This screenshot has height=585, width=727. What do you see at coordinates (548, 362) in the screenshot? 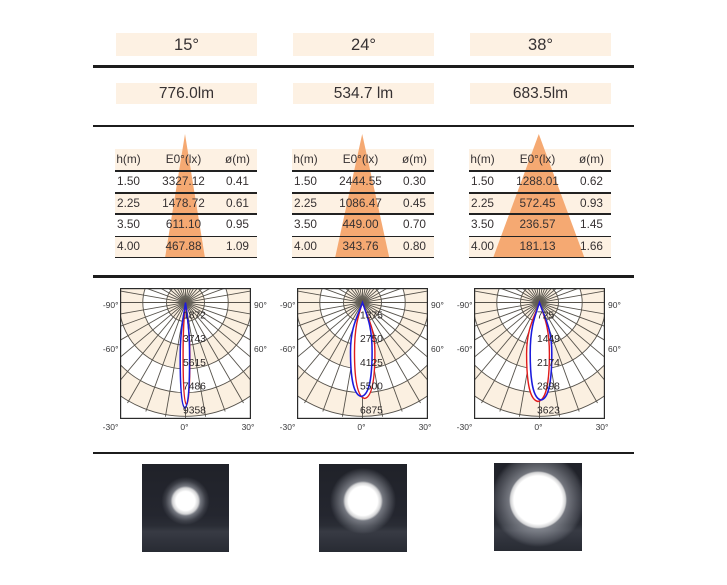
I see `svg-text: 2174` at bounding box center [548, 362].